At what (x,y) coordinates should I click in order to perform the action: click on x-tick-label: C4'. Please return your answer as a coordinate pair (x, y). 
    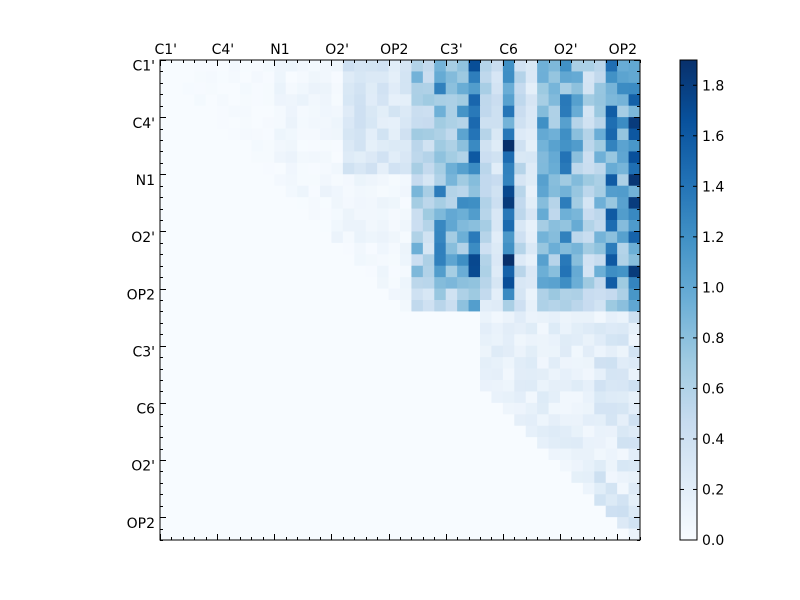
    Looking at the image, I should click on (223, 50).